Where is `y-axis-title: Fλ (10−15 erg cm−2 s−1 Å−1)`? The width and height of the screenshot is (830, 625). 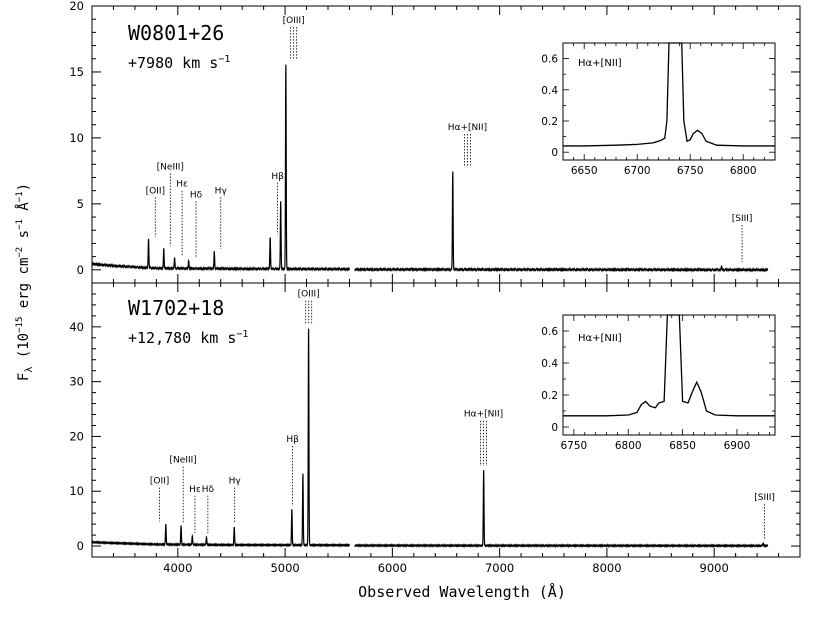 y-axis-title: Fλ (10−15 erg cm−2 s−1 Å−1) is located at coordinates (25, 282).